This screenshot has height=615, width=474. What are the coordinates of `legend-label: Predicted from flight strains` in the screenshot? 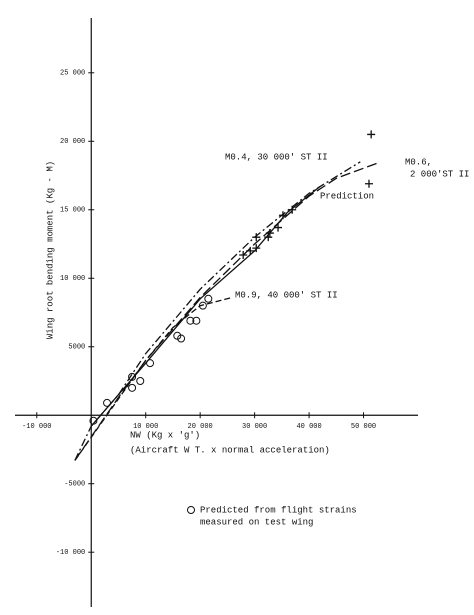 It's located at (278, 510).